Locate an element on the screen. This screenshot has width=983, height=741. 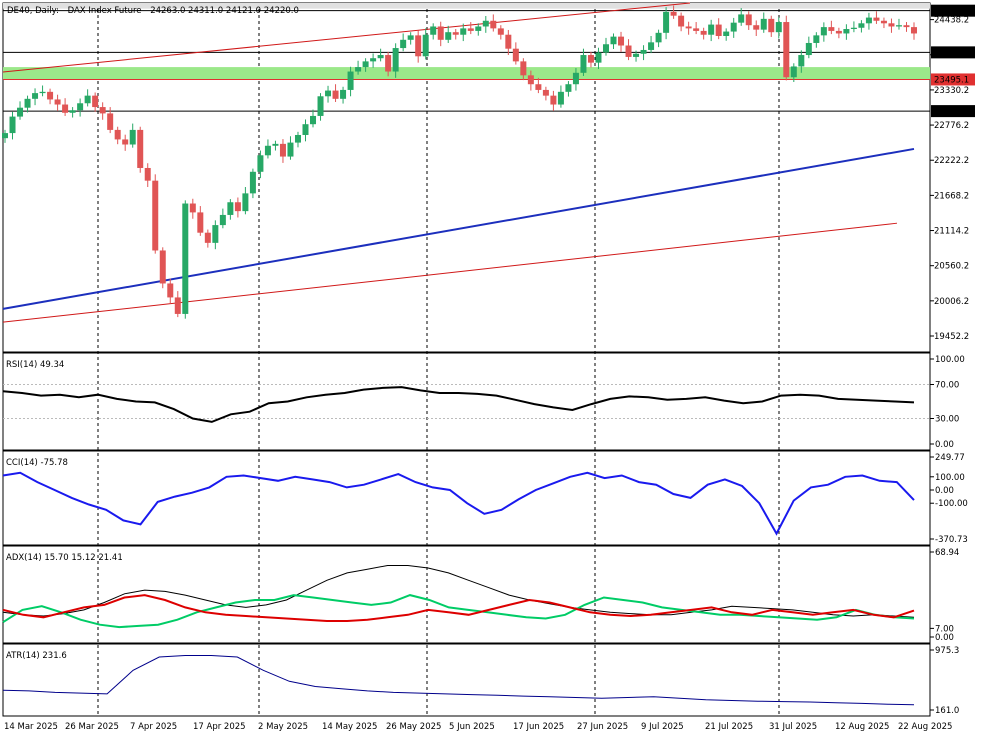
x-tick-label: 2 May 2025 is located at coordinates (283, 727).